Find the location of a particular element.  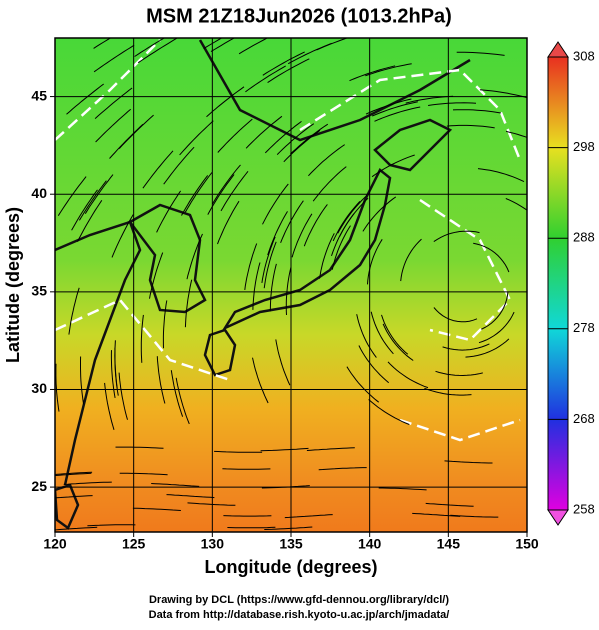

x-tick-label: 140 is located at coordinates (370, 544).